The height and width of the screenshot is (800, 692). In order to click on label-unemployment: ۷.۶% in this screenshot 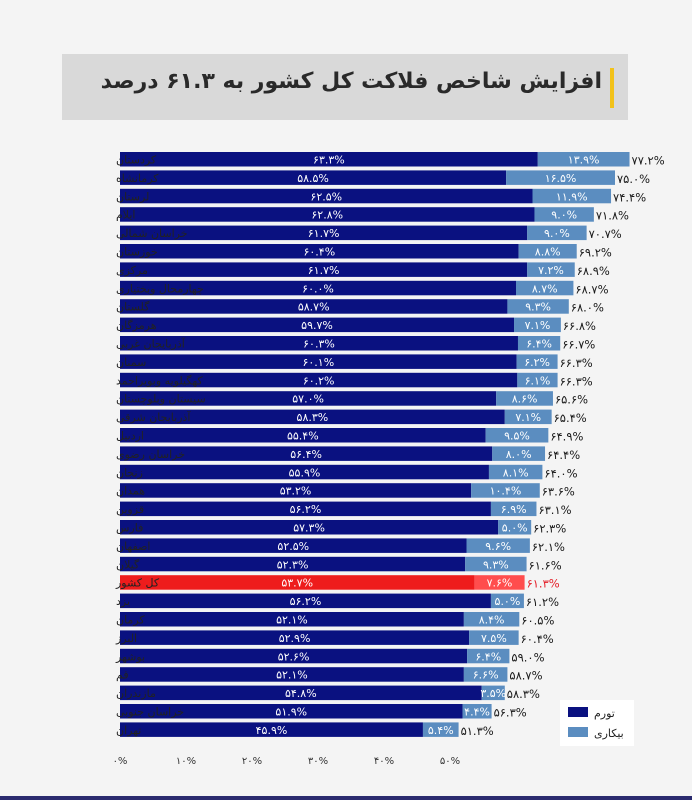, I will do `click(500, 583)`.